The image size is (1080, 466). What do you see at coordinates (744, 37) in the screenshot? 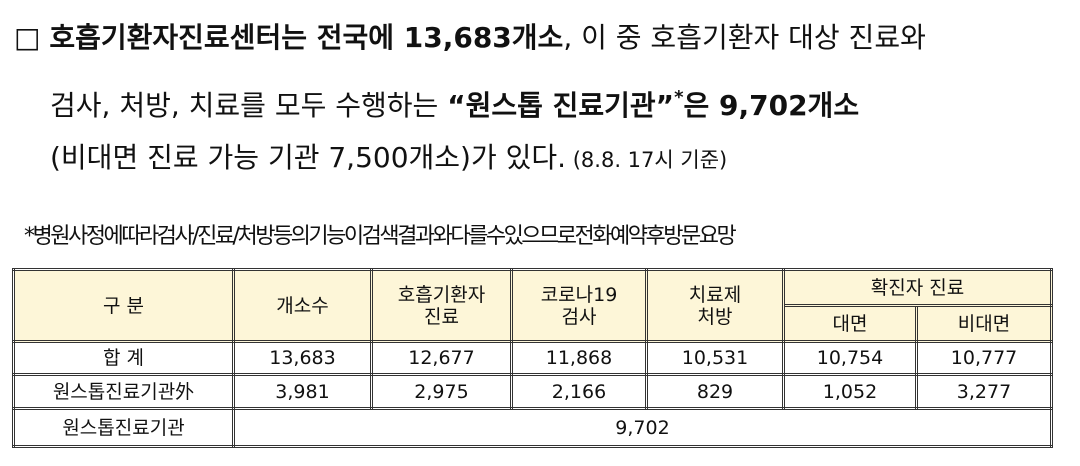
I see `text-segment: , 이 중 호흡기환자 대상 진료와` at bounding box center [744, 37].